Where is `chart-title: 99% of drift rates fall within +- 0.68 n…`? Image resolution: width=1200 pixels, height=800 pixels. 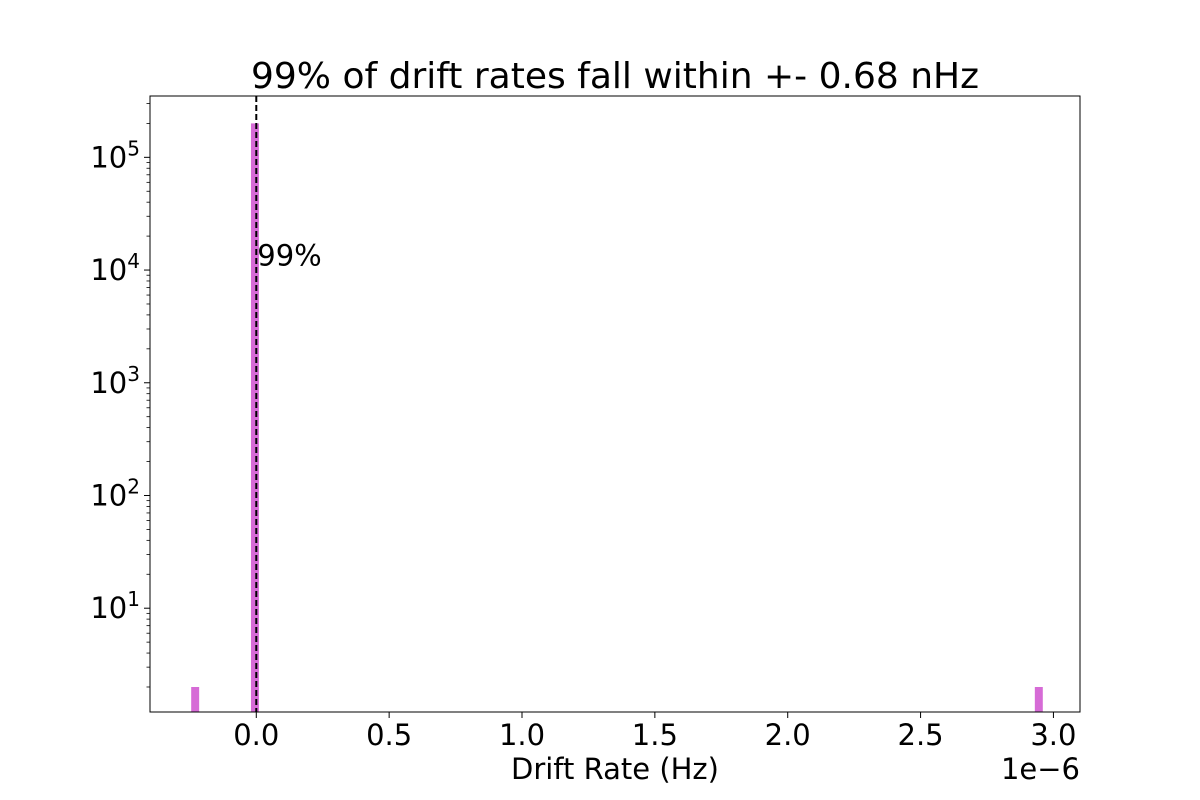
chart-title: 99% of drift rates fall within +- 0.68 n… is located at coordinates (615, 76).